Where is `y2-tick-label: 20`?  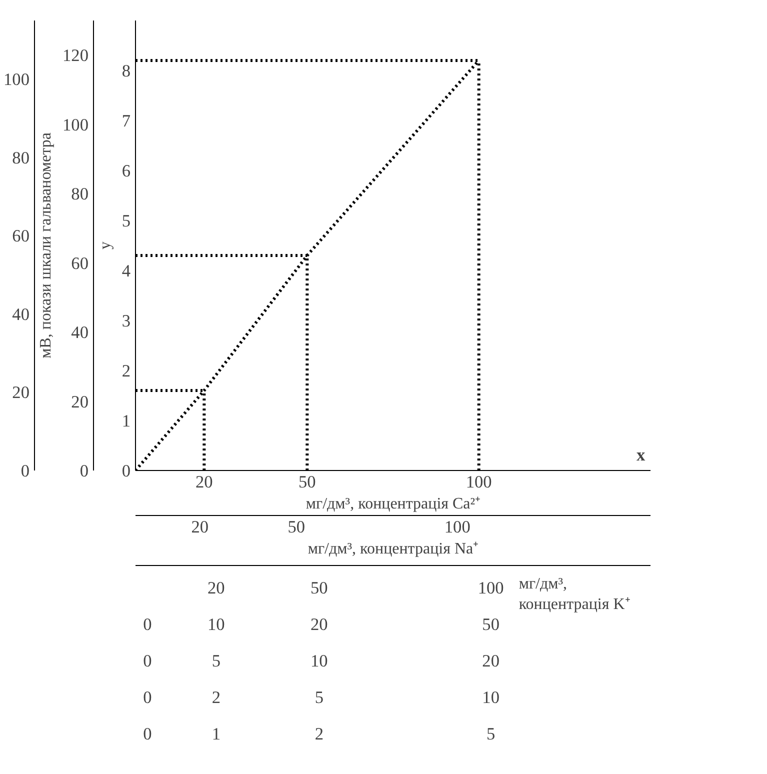 y2-tick-label: 20 is located at coordinates (79, 402).